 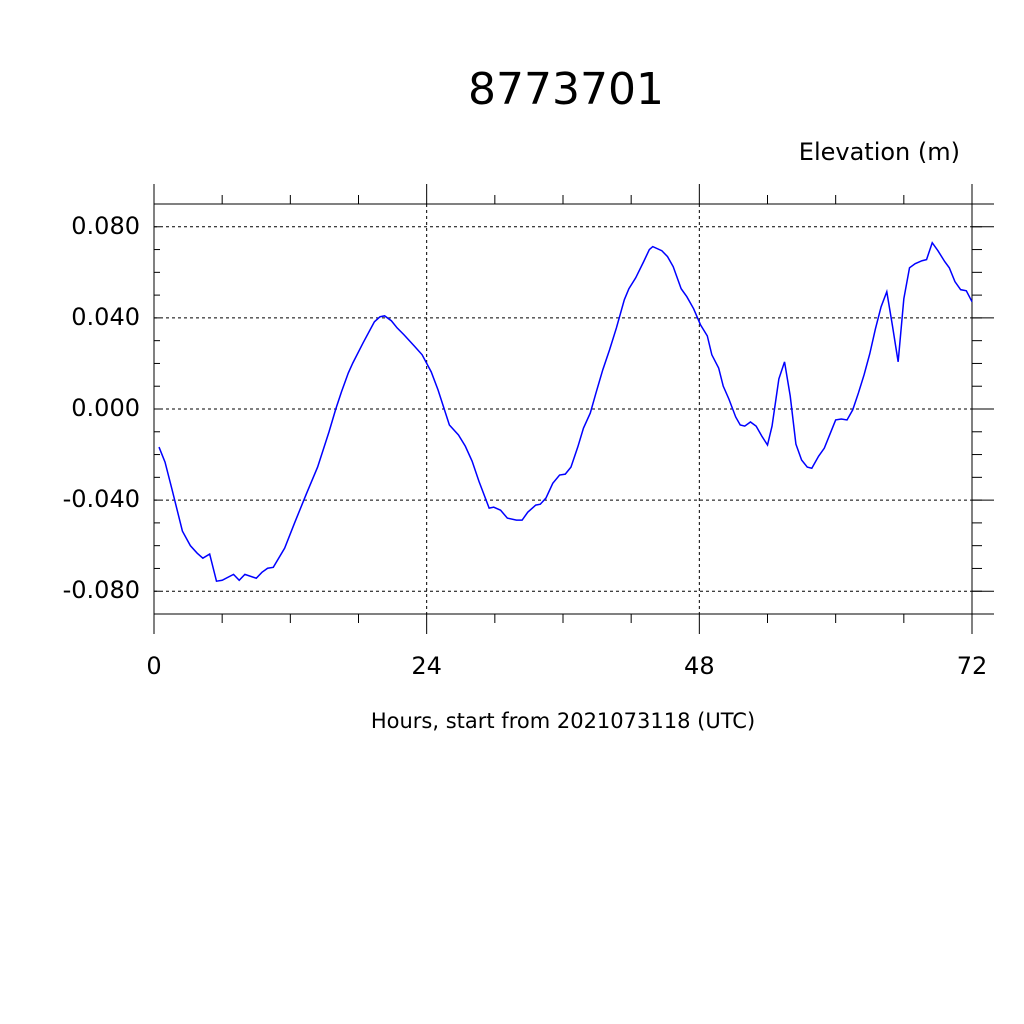 What do you see at coordinates (426, 666) in the screenshot?
I see `x-tick-label: 24` at bounding box center [426, 666].